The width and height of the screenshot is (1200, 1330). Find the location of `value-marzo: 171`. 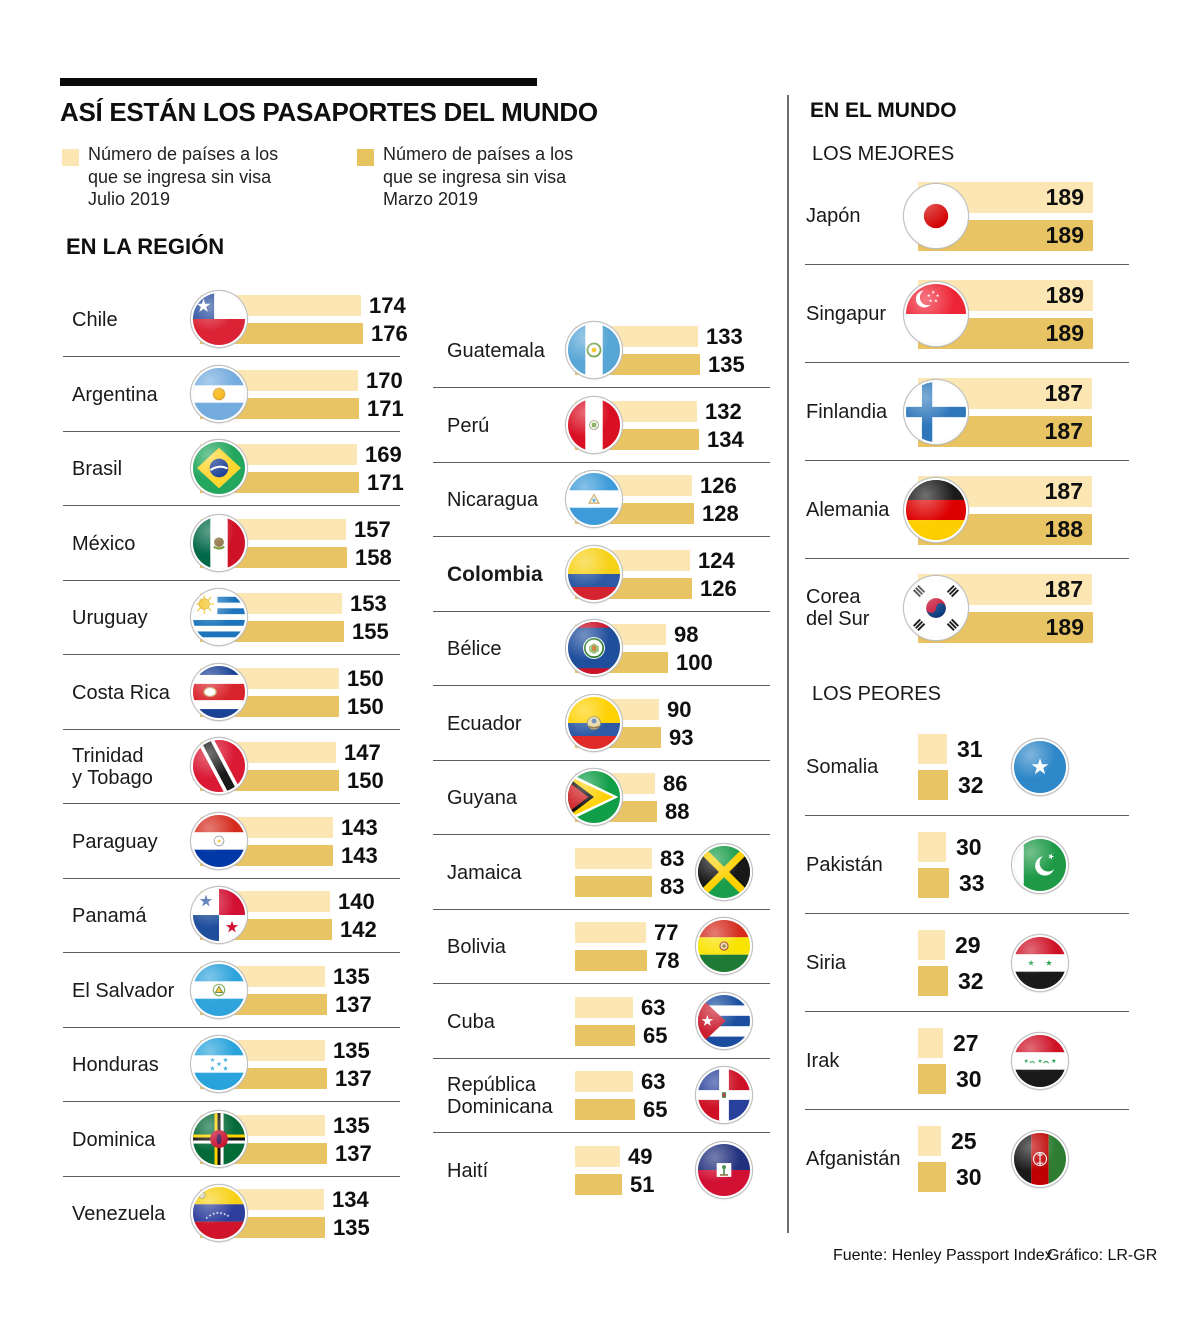

value-marzo: 171 is located at coordinates (385, 408).